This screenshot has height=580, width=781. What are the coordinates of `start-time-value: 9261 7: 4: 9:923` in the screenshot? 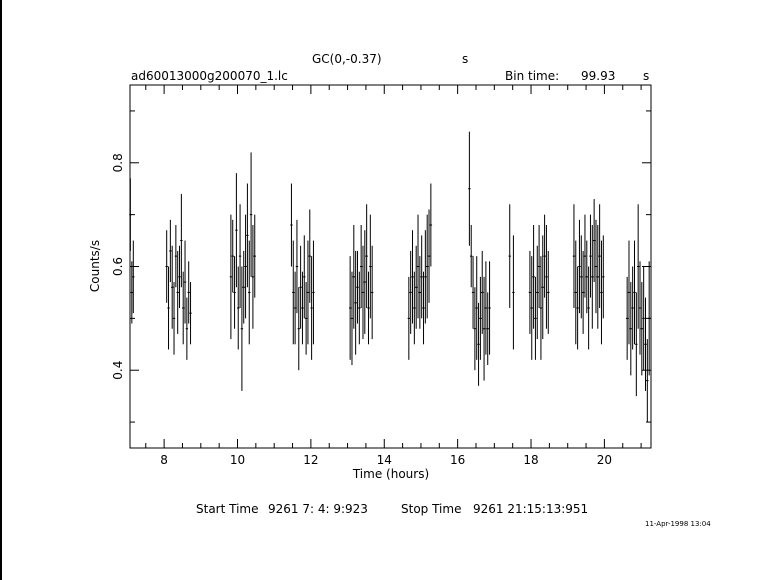 It's located at (318, 509).